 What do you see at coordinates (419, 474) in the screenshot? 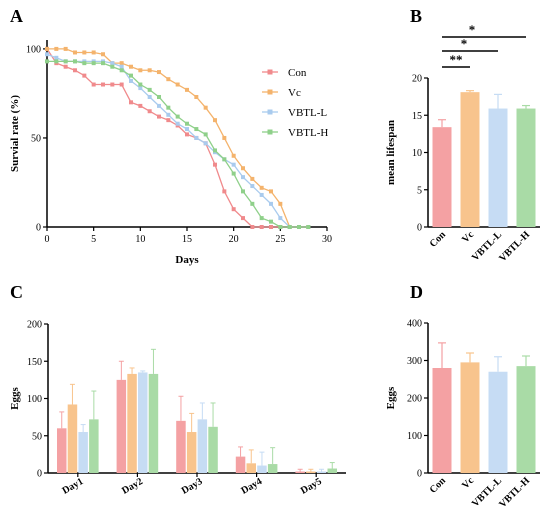
I see `d-y-tick-label: 0` at bounding box center [419, 474].